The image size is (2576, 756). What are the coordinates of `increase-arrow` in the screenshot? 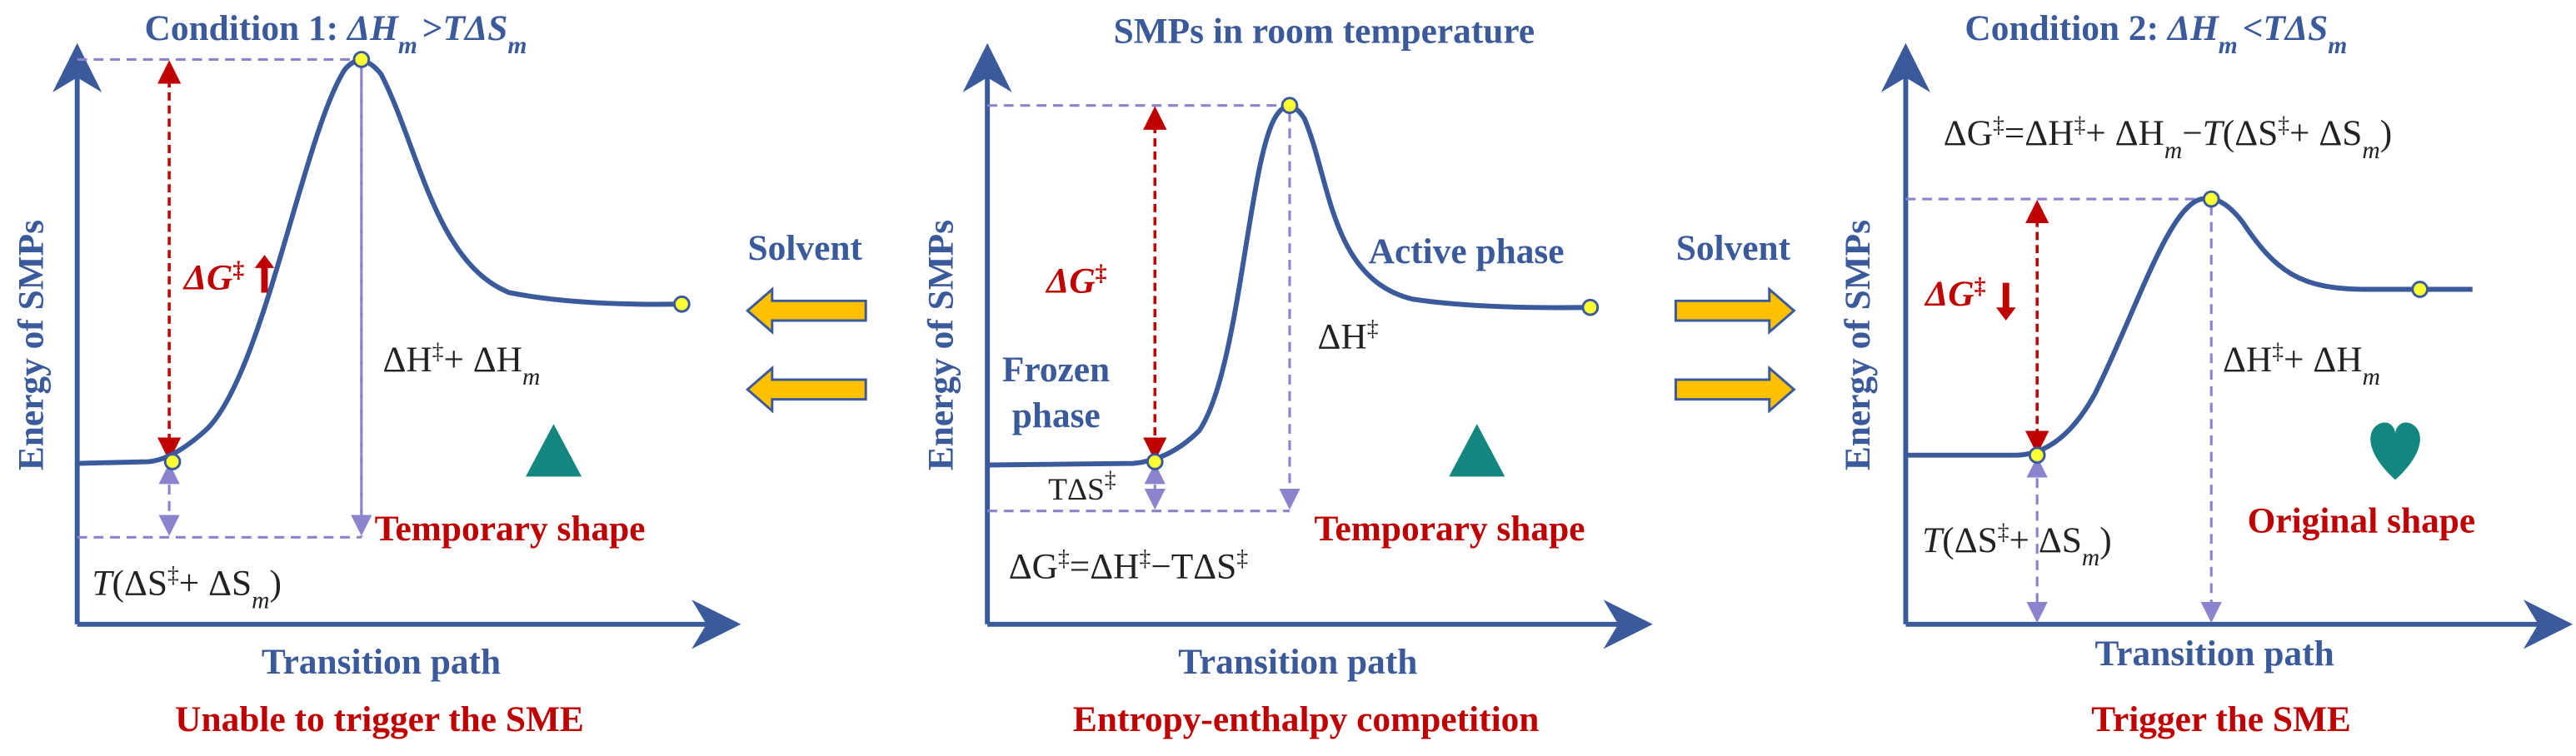 It's located at (264, 274).